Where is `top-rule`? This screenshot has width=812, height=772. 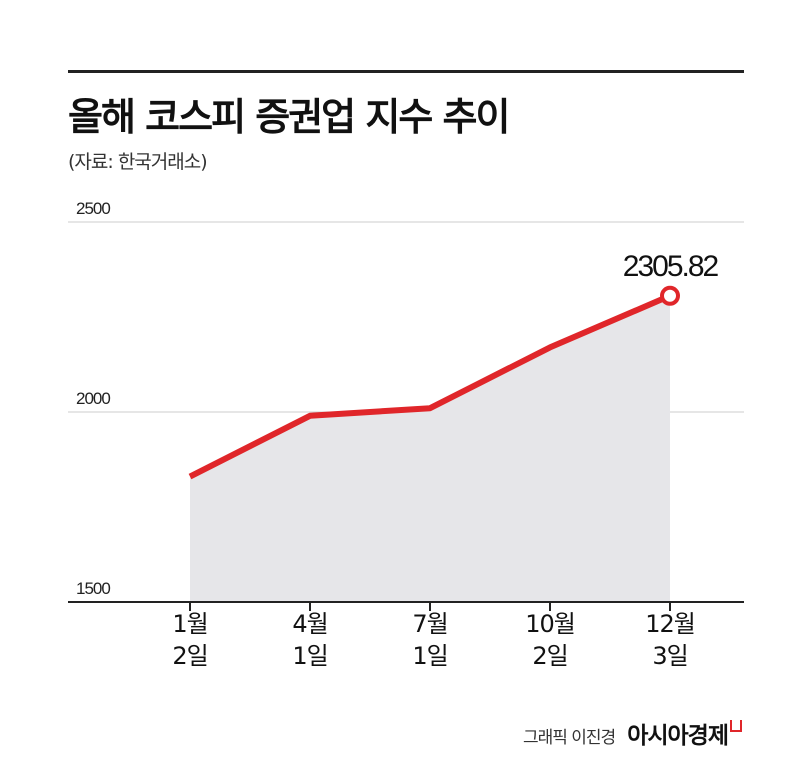 top-rule is located at coordinates (406, 71).